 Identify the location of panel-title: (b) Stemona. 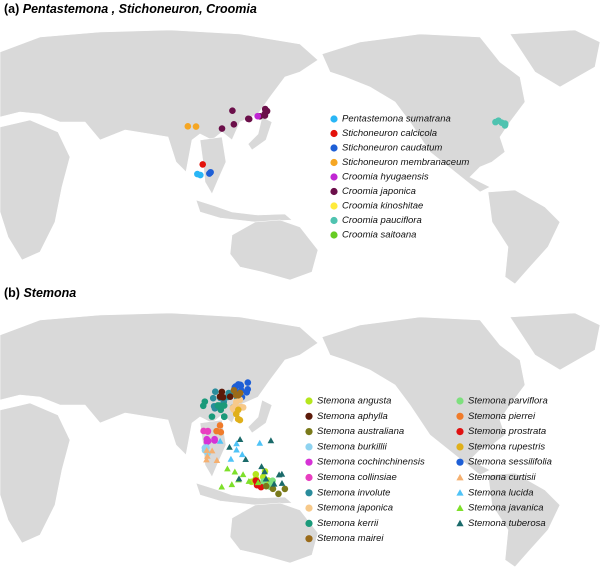
(40, 293).